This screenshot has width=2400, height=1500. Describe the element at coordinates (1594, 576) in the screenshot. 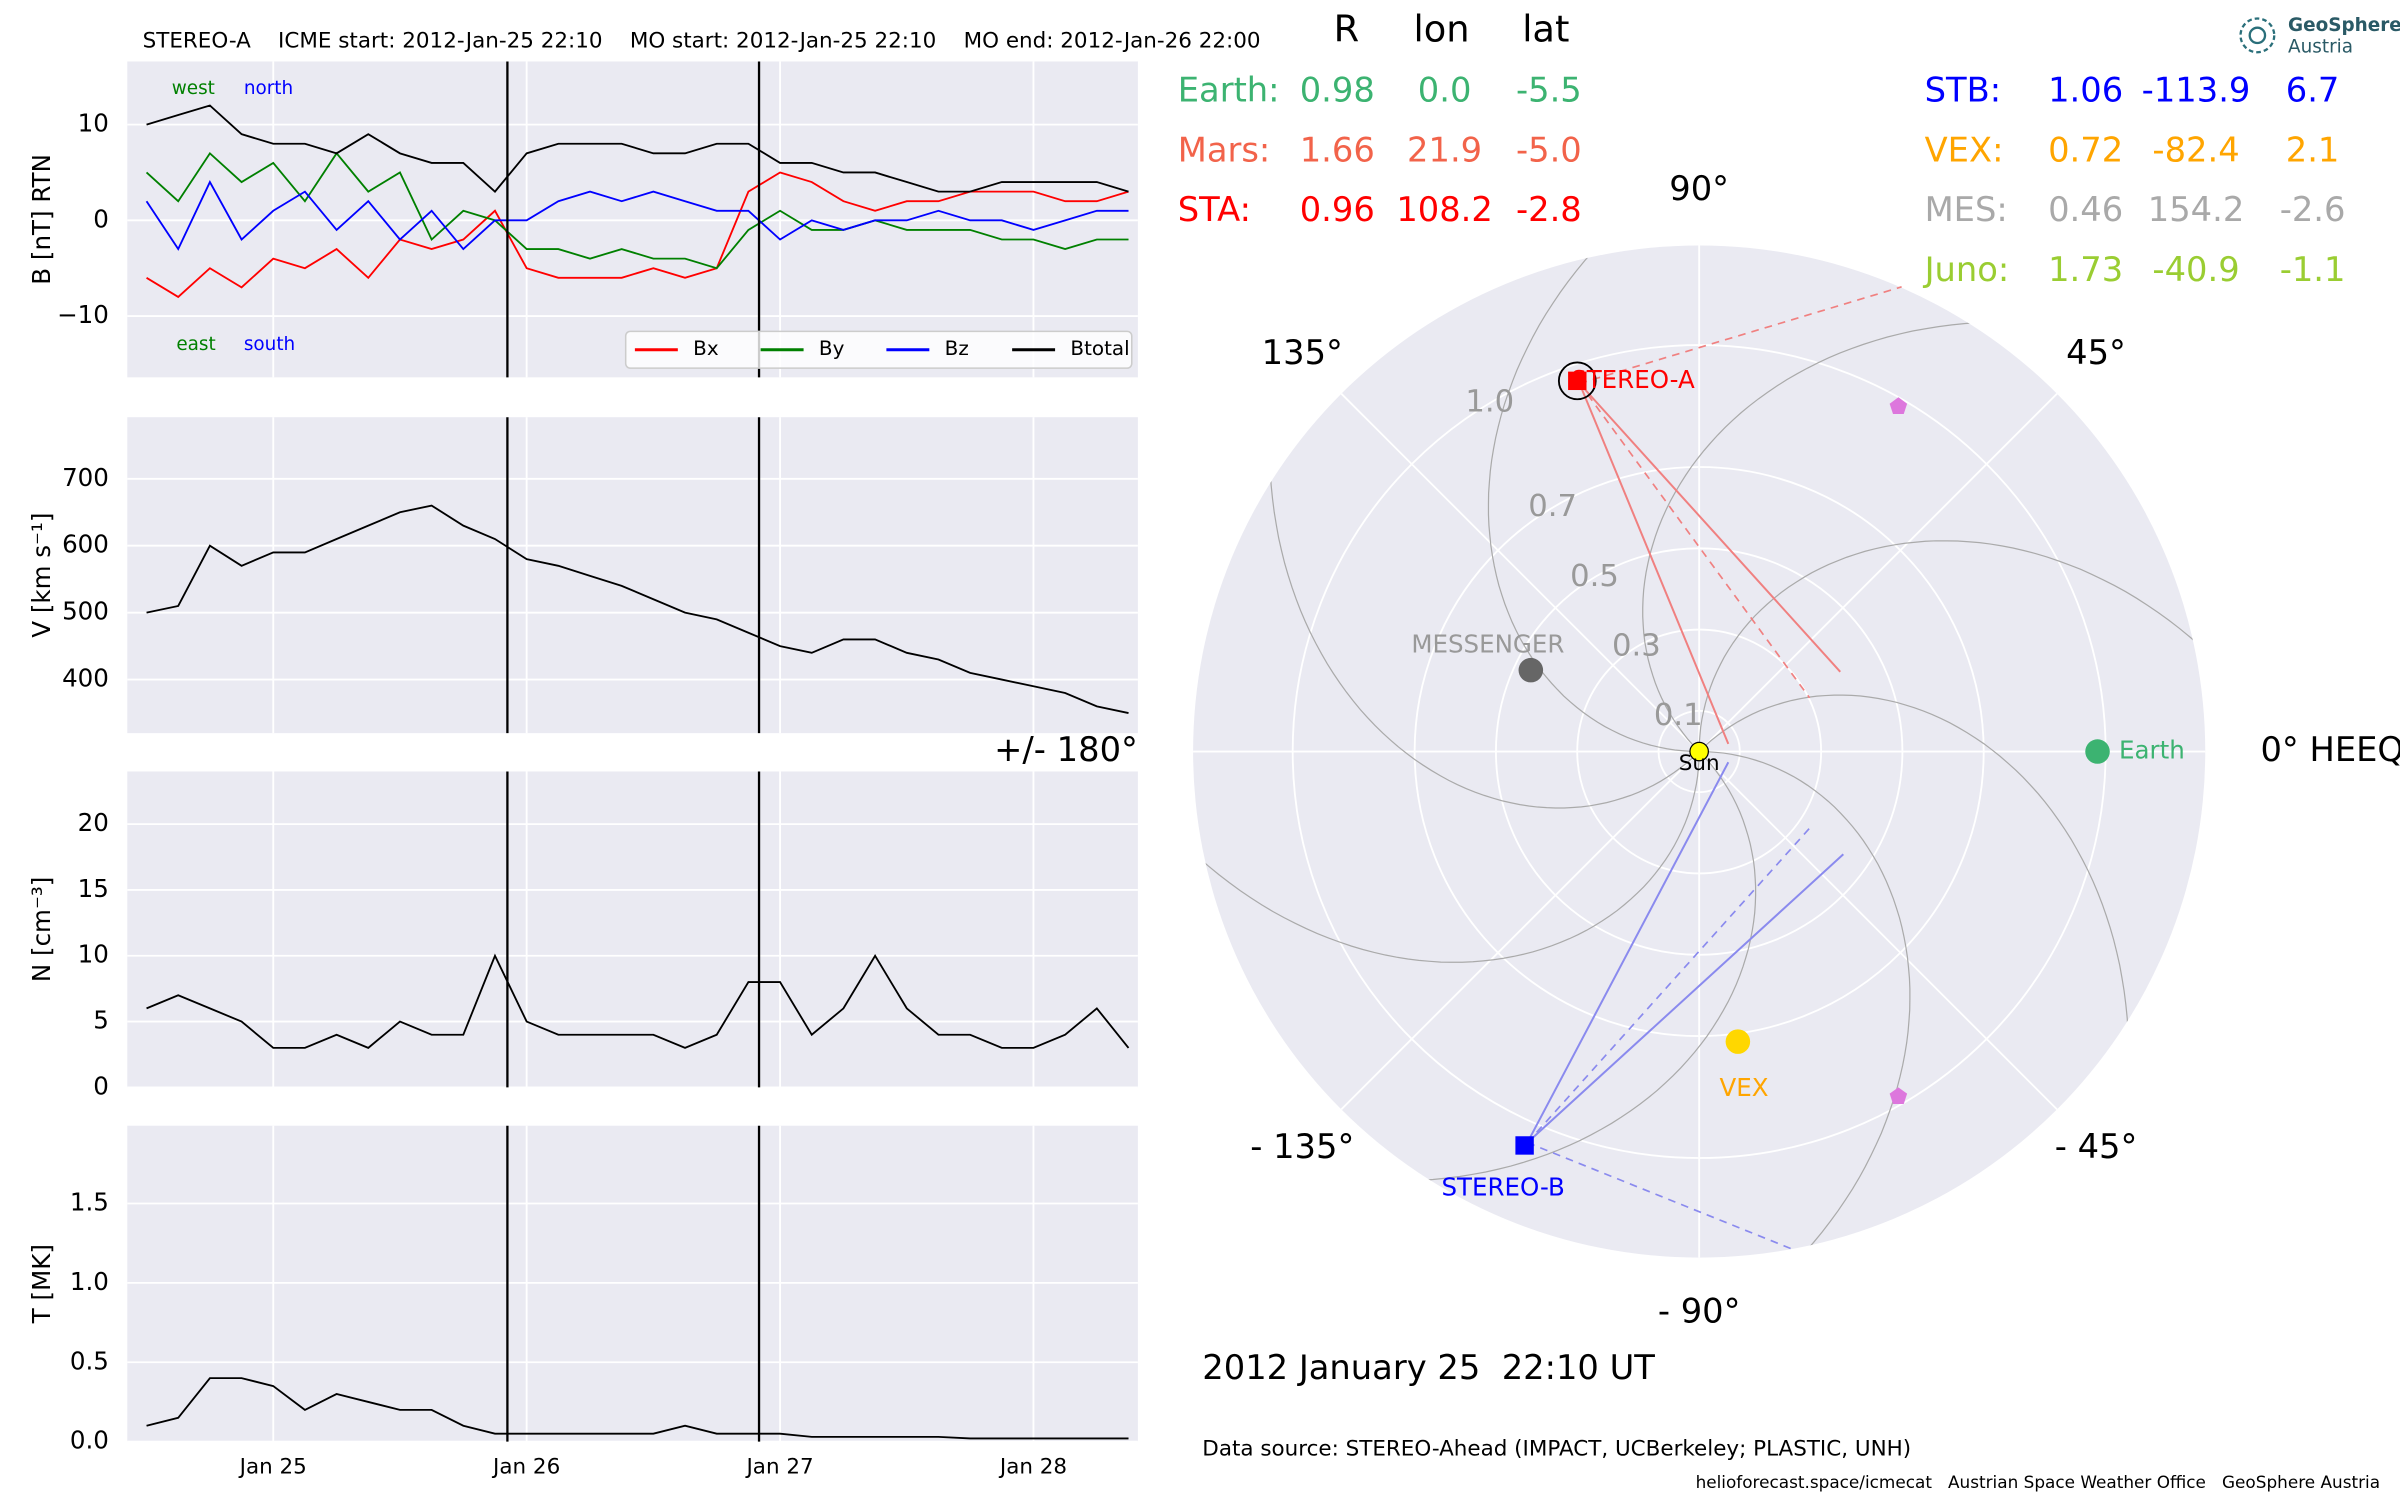

I see `r-tick-label: 0.5` at that location.